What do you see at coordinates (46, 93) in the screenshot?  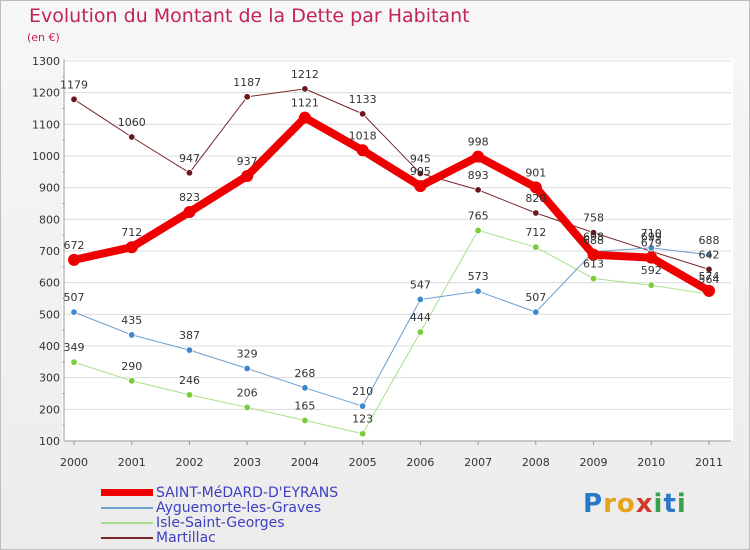 I see `y-tick-label: 1200` at bounding box center [46, 93].